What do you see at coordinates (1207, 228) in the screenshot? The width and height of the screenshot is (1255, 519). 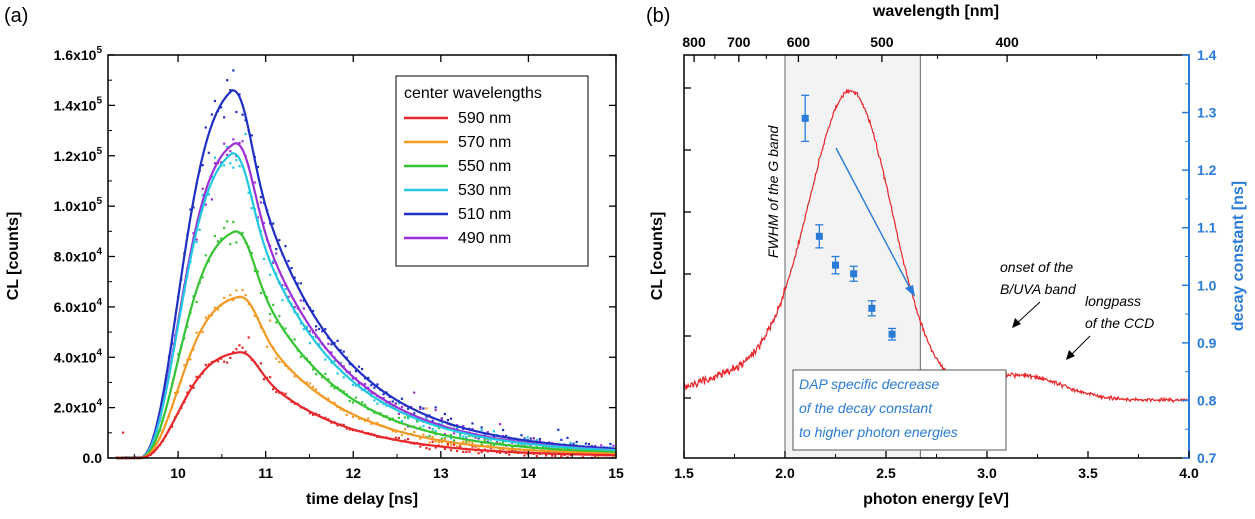 I see `right-tick-label: 1.1` at bounding box center [1207, 228].